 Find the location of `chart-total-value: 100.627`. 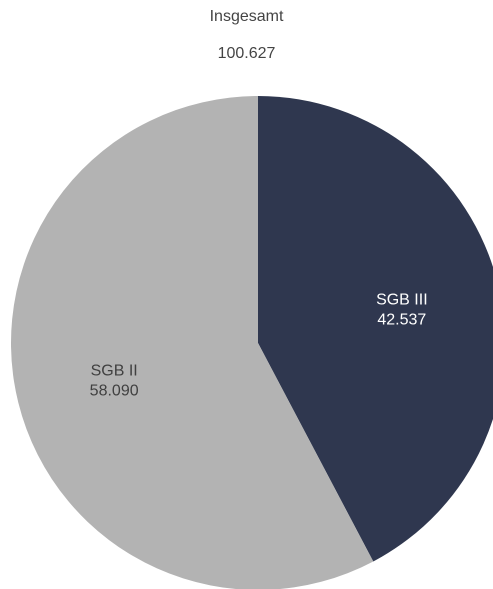

chart-total-value: 100.627 is located at coordinates (246, 53).